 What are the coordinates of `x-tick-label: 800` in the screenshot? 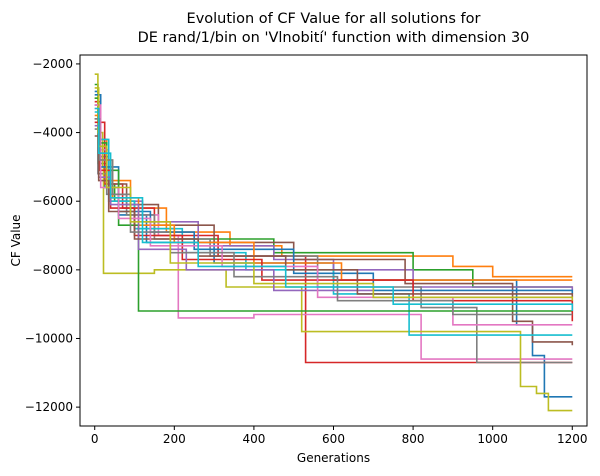 It's located at (413, 439).